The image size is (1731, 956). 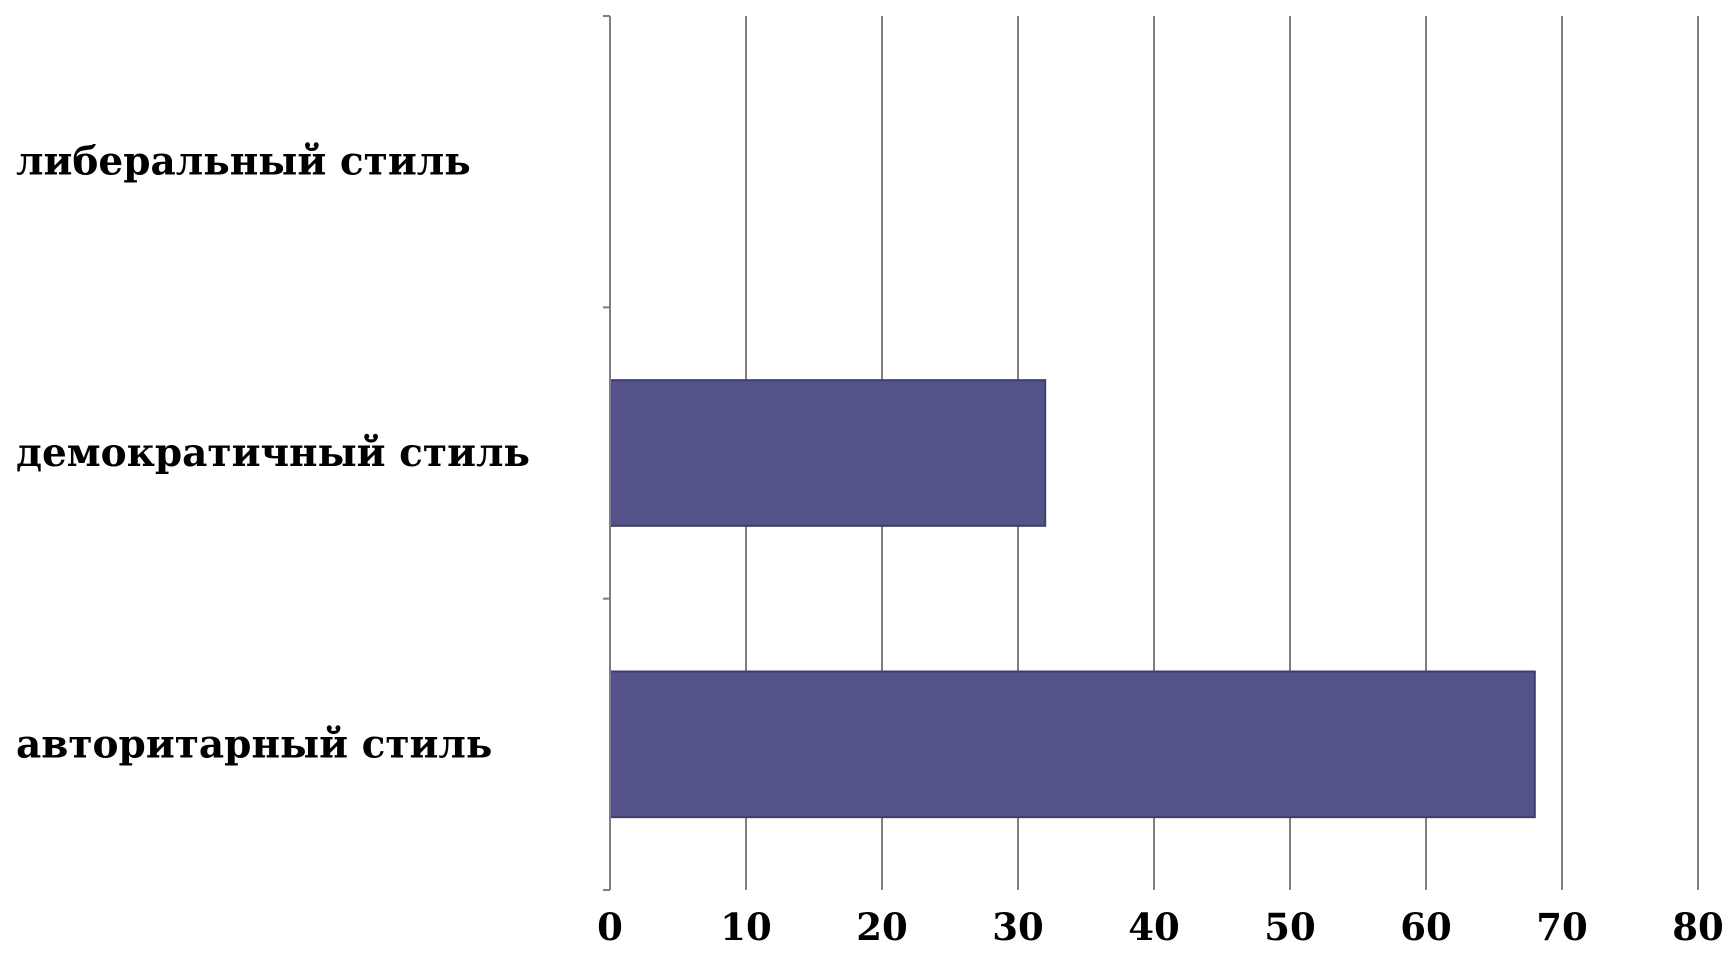 I want to click on category-label-0: авторитарный стиль, so click(x=254, y=744).